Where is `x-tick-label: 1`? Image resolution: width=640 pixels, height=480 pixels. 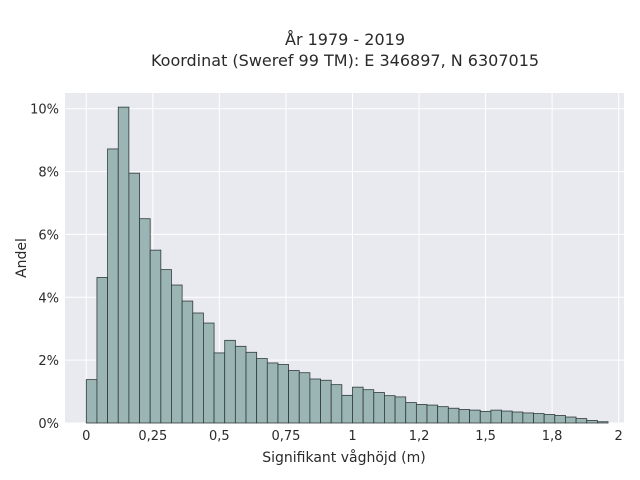 x-tick-label: 1 is located at coordinates (352, 436).